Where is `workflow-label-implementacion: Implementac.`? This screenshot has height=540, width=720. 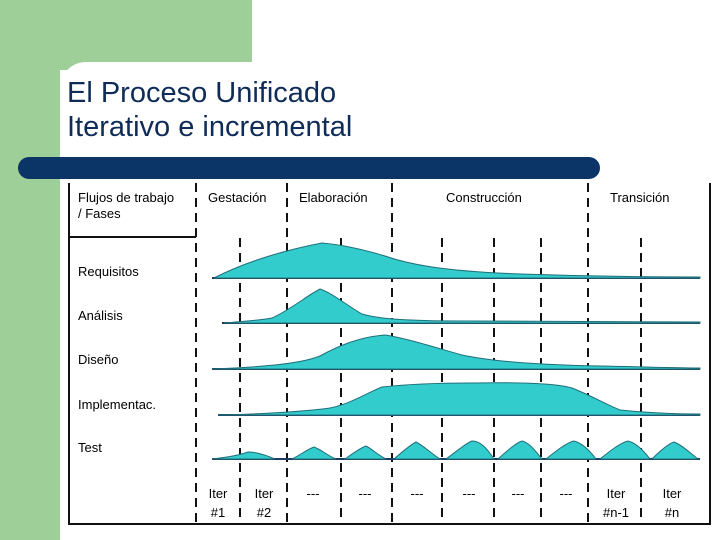
workflow-label-implementacion: Implementac. is located at coordinates (117, 404).